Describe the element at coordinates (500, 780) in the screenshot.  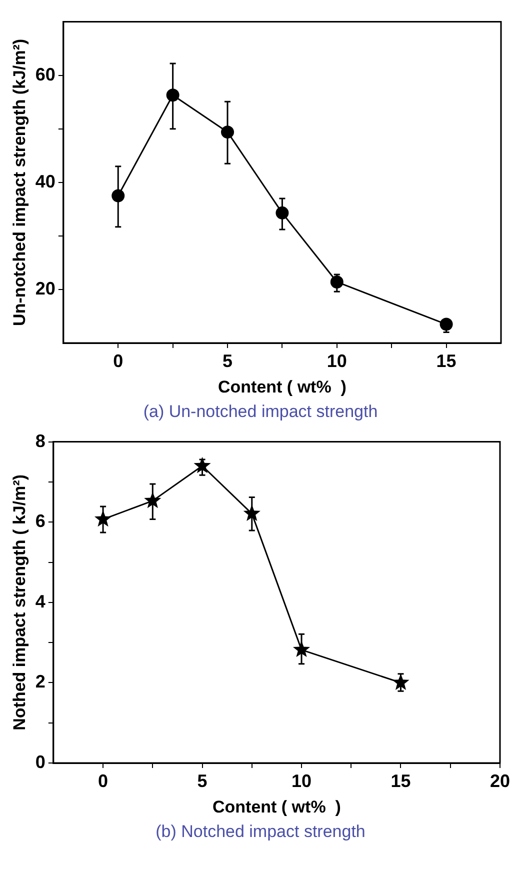
I see `x-tick-label: 20` at that location.